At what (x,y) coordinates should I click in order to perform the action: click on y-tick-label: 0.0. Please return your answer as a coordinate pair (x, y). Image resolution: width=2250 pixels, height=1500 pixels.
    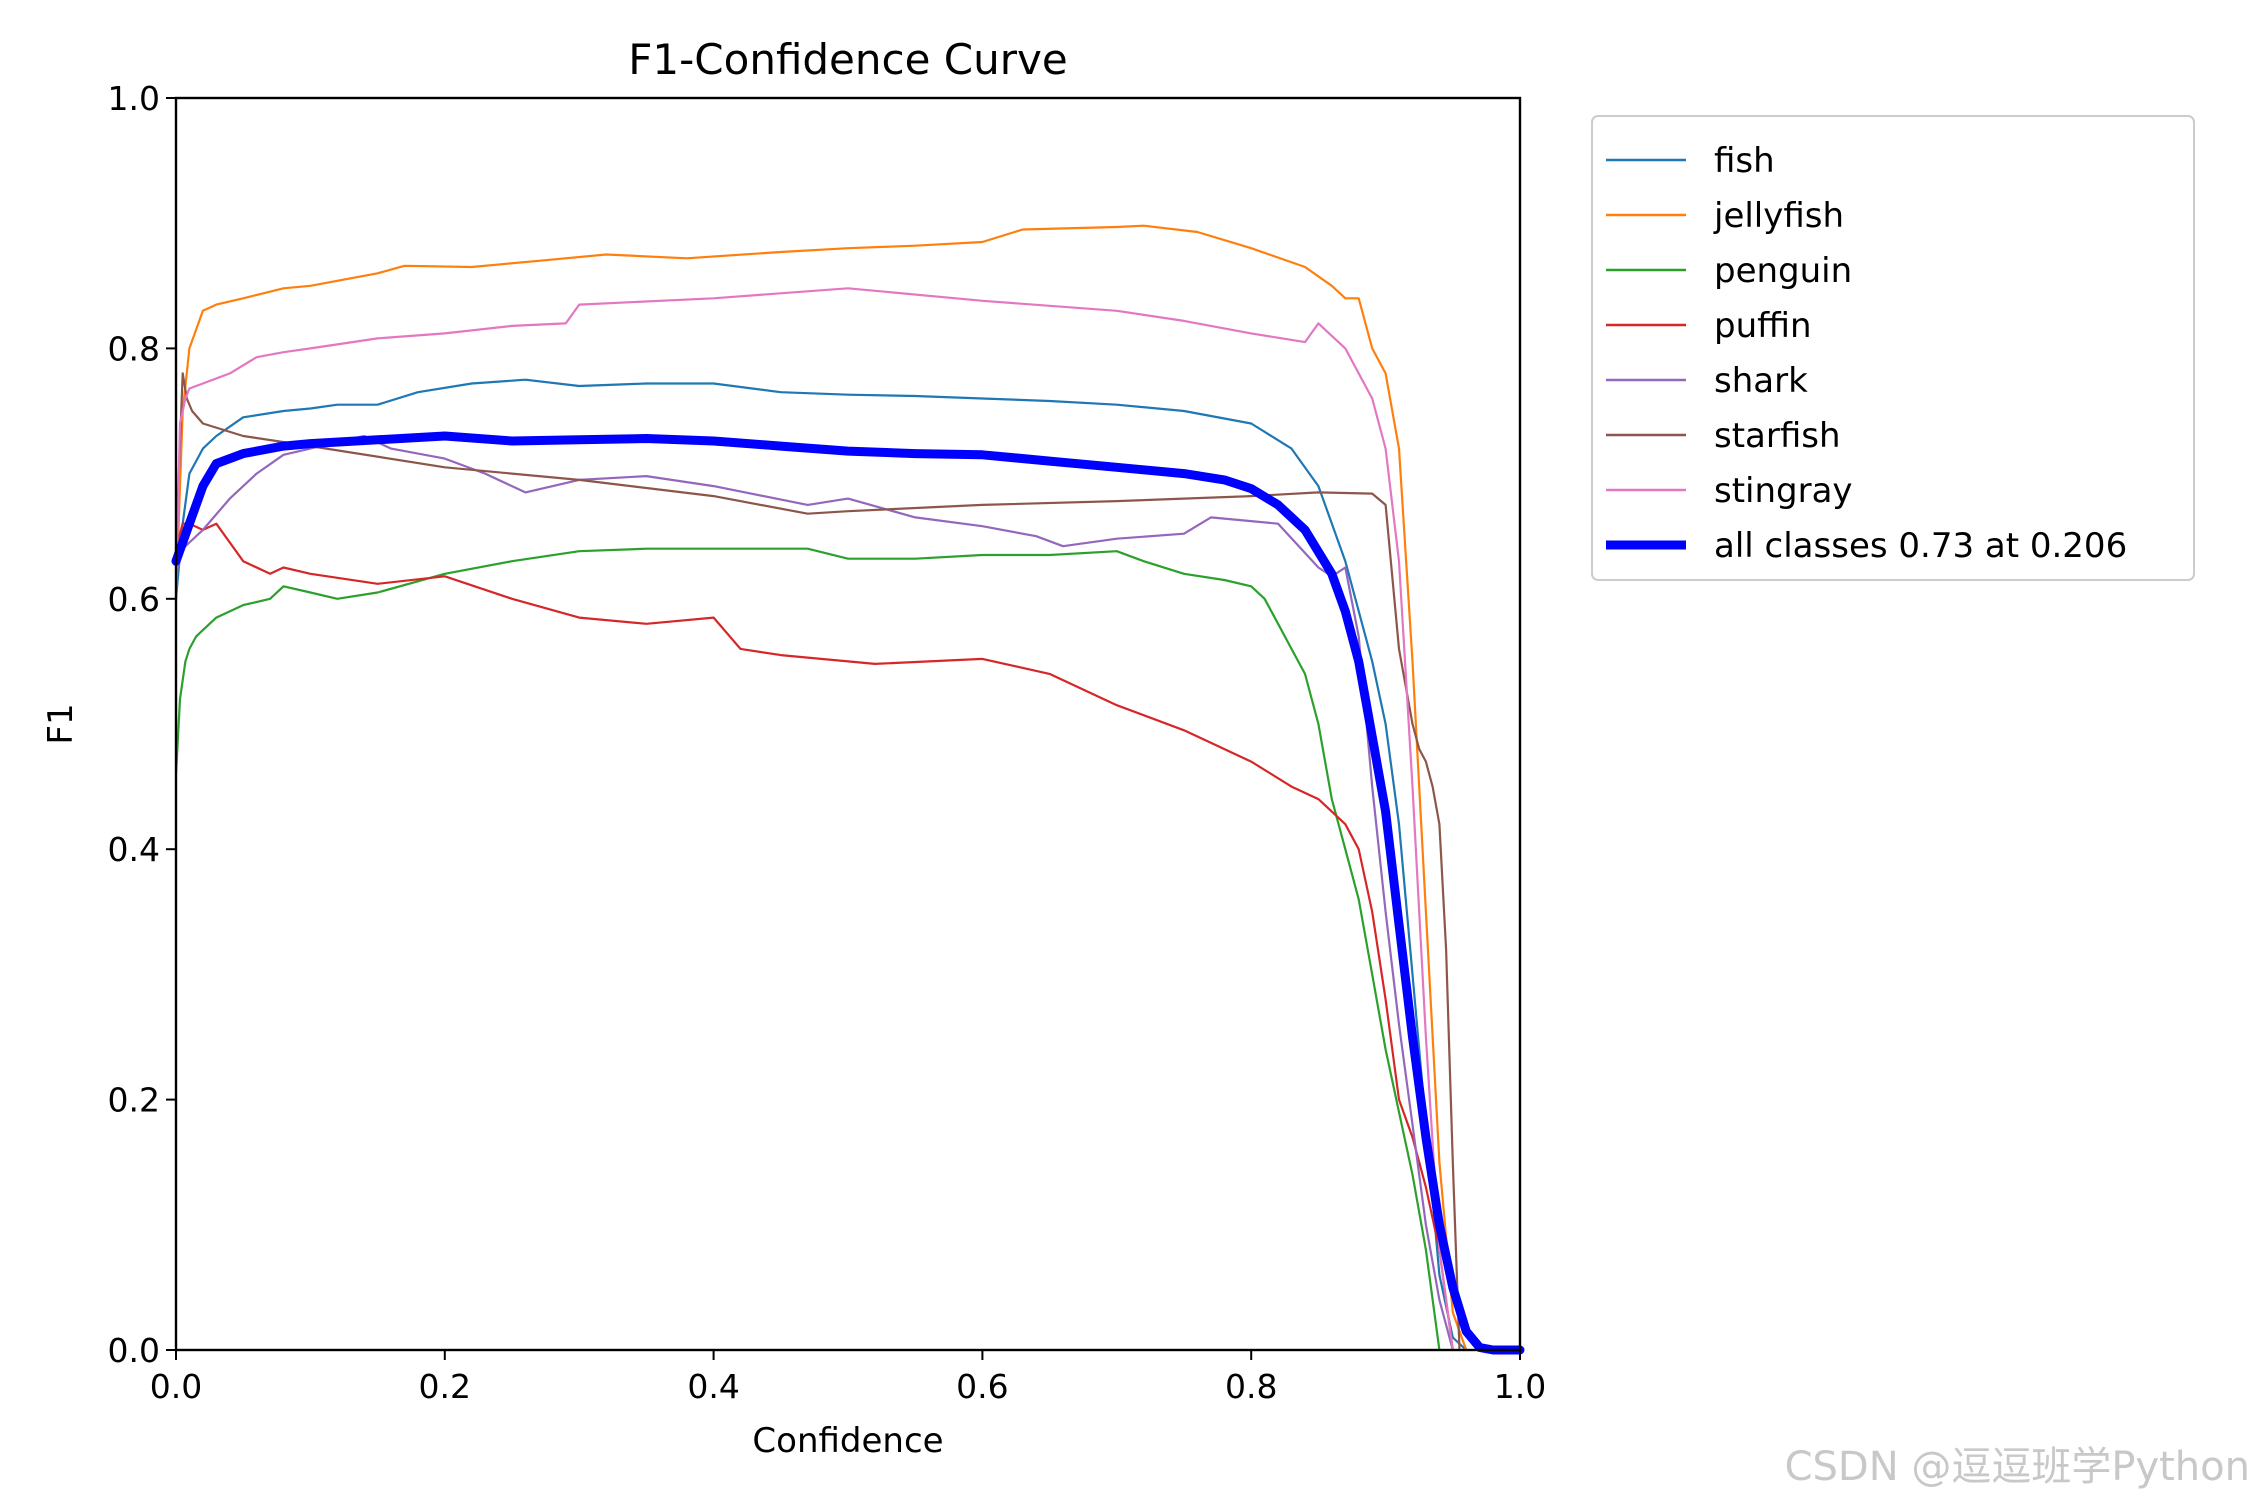
    Looking at the image, I should click on (134, 1350).